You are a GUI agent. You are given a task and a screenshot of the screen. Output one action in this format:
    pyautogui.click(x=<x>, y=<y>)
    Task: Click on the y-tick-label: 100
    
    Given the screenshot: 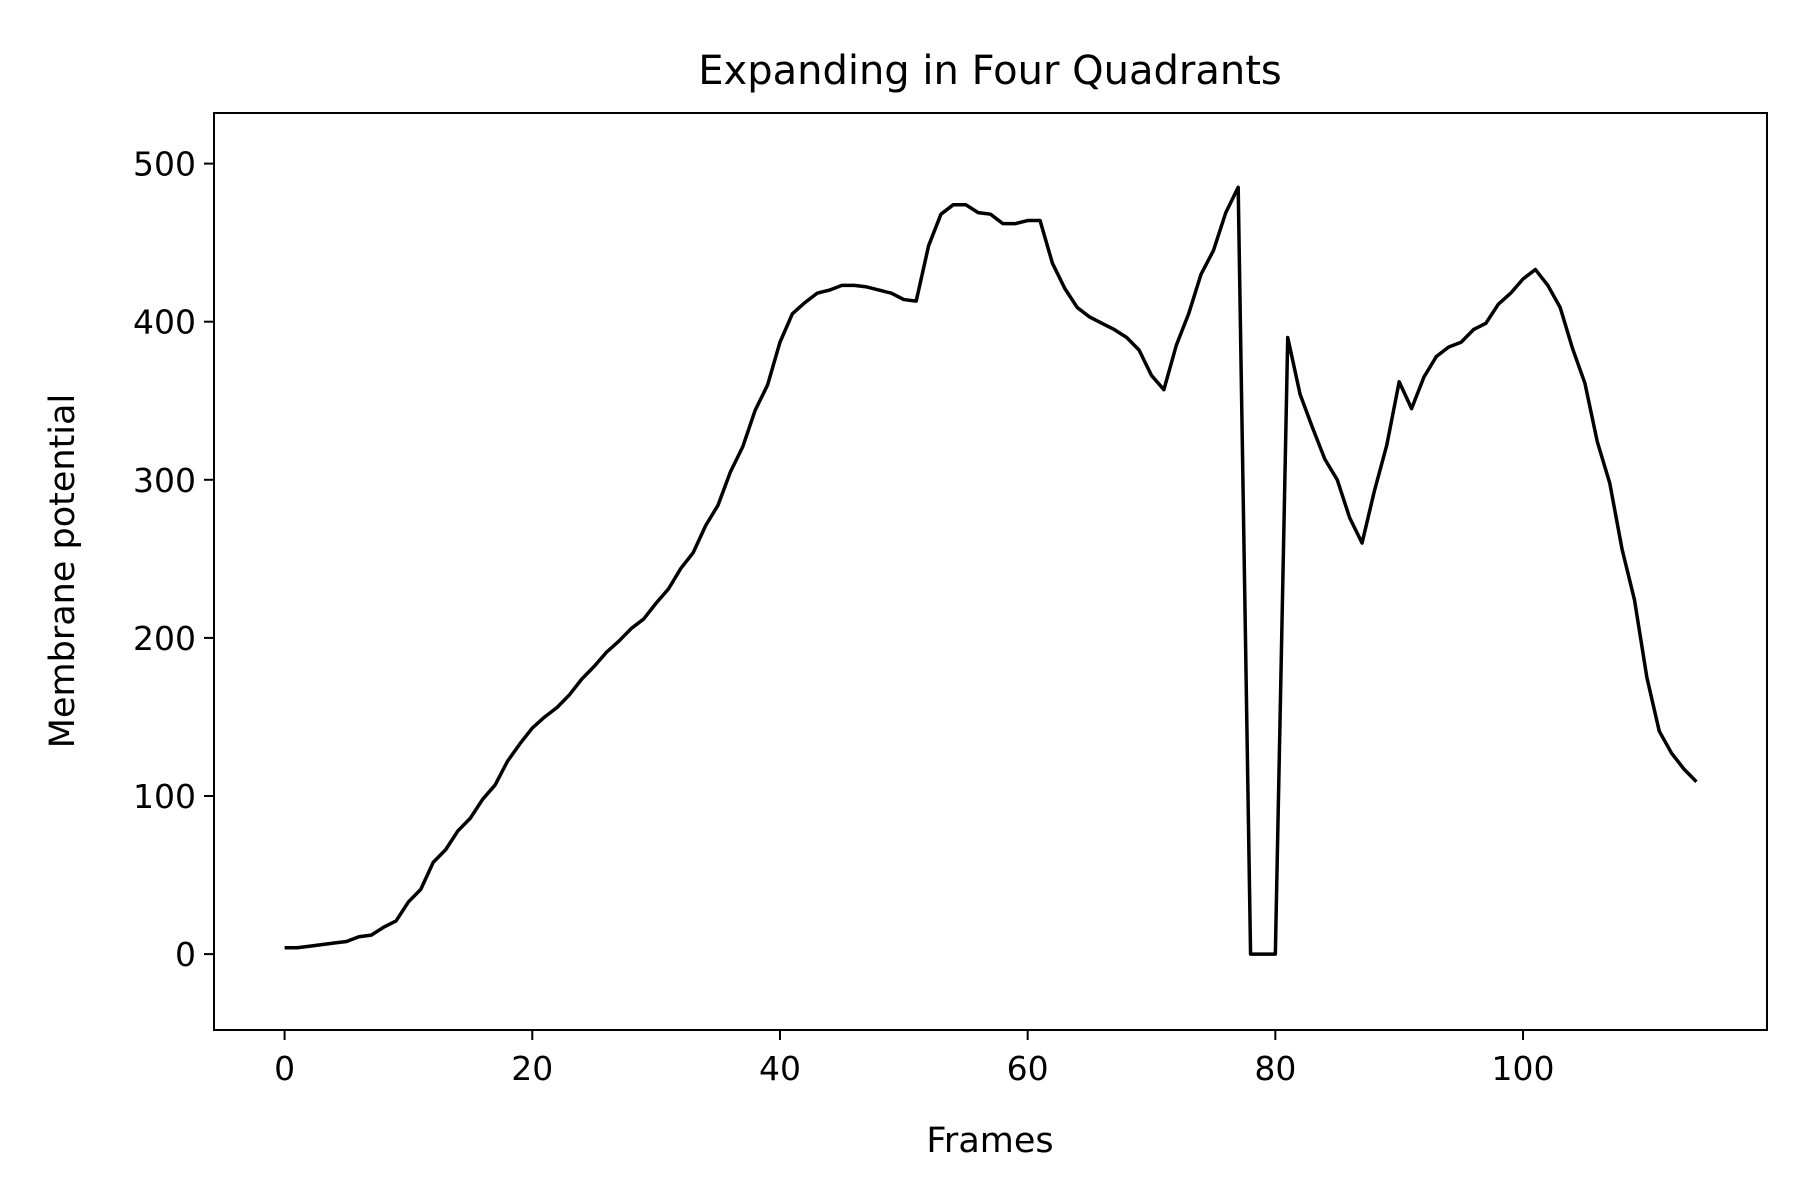 What is the action you would take?
    pyautogui.click(x=164, y=796)
    